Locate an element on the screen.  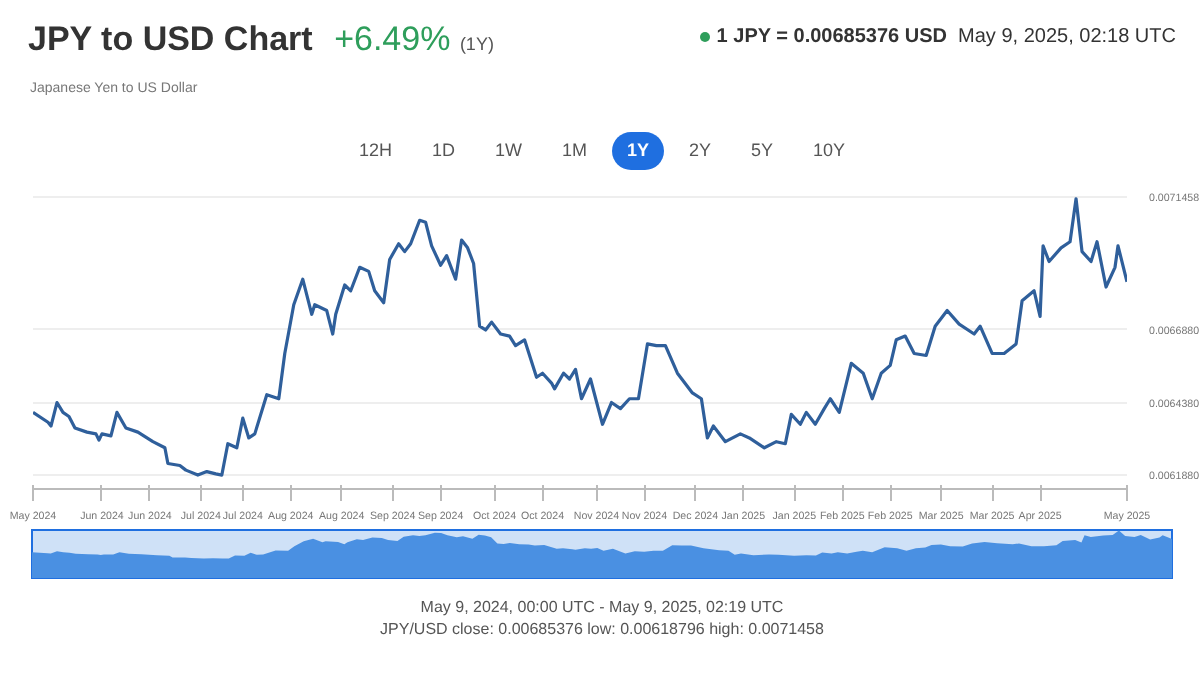
text: (1Y) is located at coordinates (476, 44).